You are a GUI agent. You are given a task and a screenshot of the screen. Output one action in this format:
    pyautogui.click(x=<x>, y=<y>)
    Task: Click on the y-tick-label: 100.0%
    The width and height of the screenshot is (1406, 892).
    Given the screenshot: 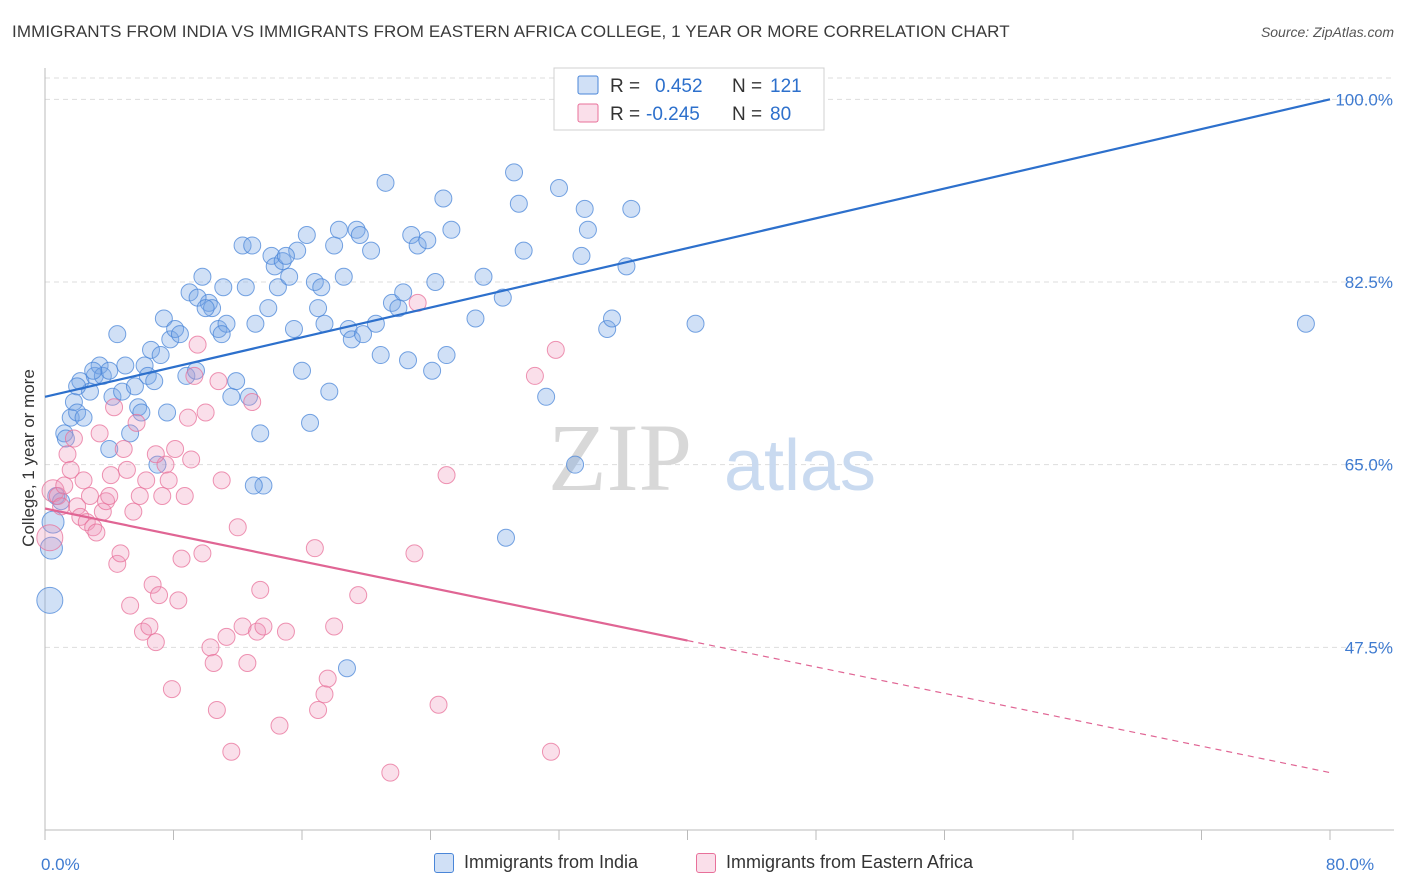 What is the action you would take?
    pyautogui.click(x=1364, y=99)
    